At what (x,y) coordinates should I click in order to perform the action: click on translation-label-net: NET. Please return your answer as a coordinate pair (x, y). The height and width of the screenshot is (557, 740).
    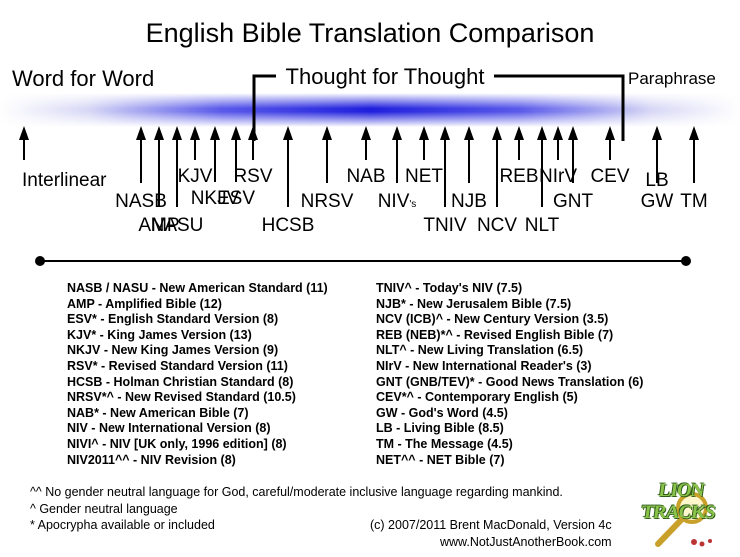
    Looking at the image, I should click on (424, 176).